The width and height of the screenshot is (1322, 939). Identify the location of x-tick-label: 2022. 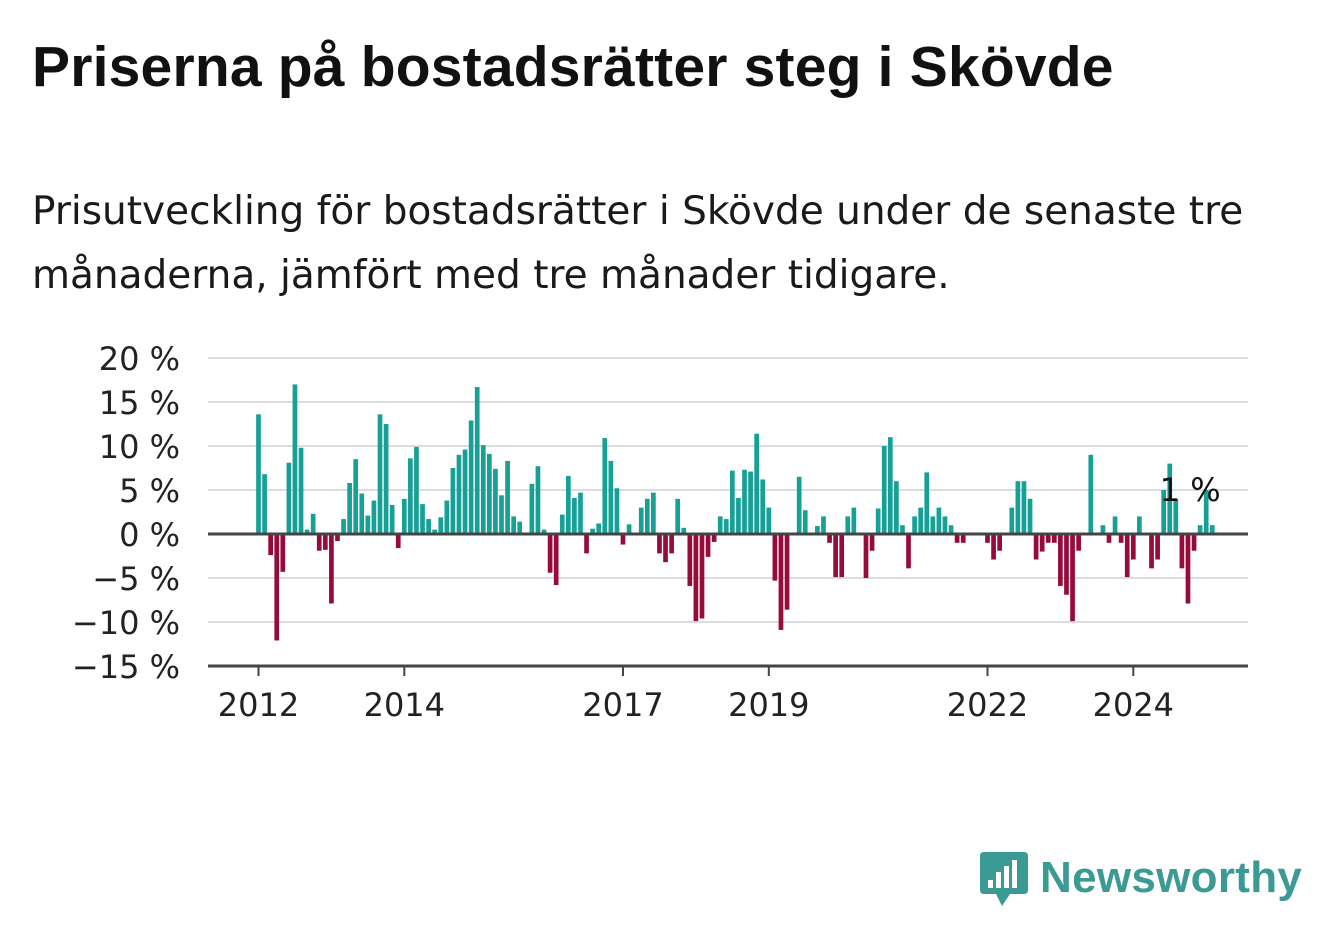
(987, 705).